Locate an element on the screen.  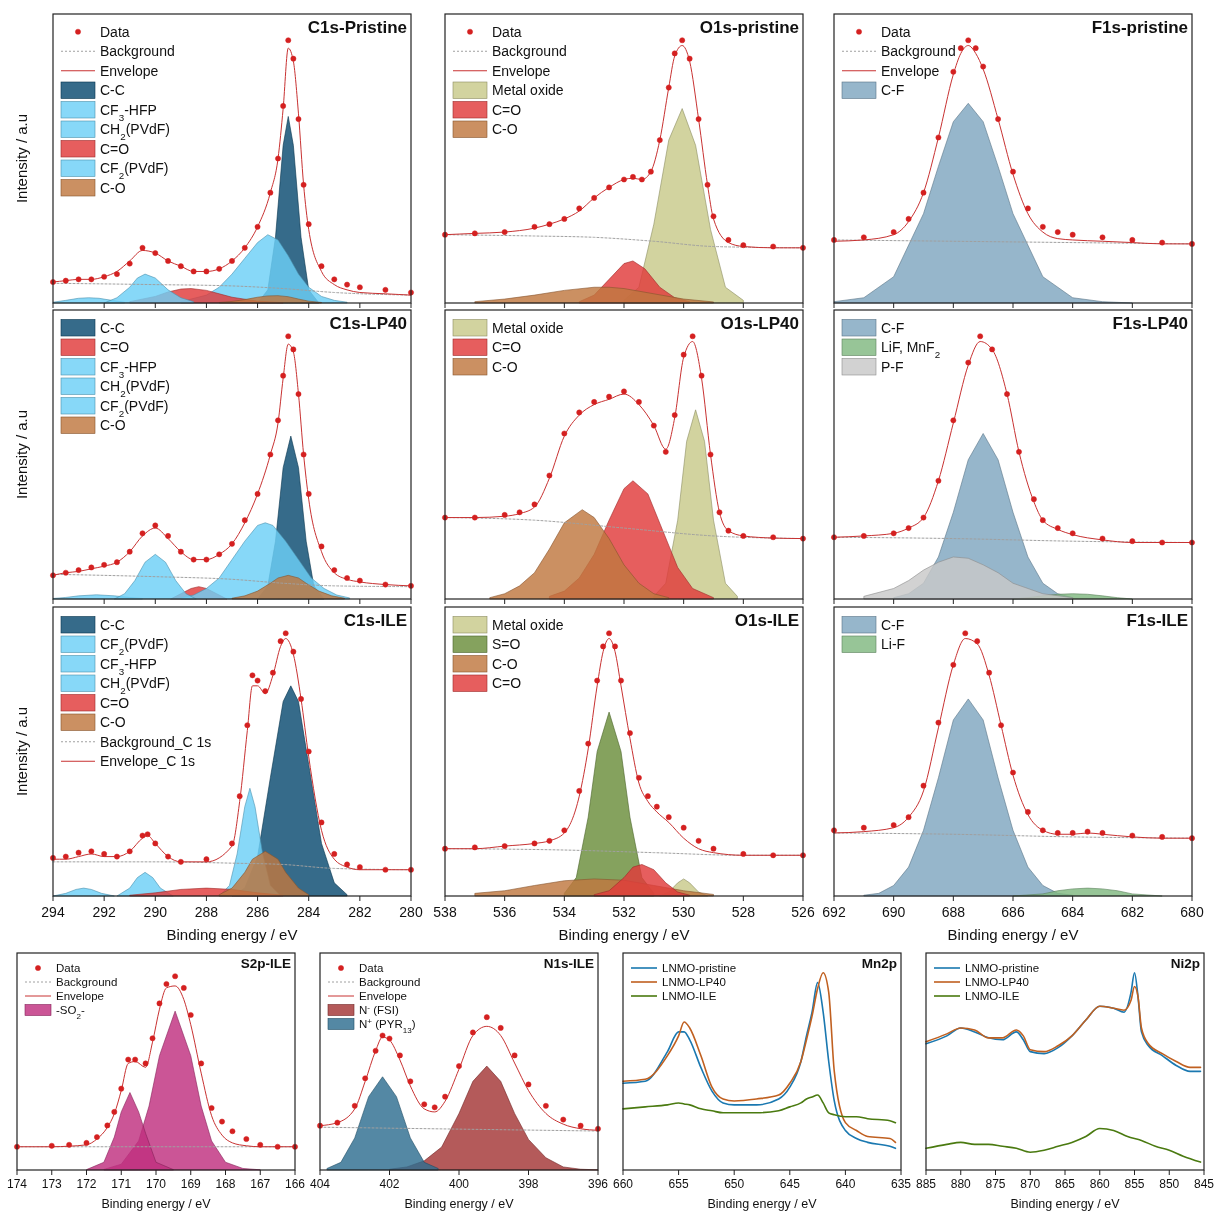
x-tick-label: 528 is located at coordinates (743, 912).